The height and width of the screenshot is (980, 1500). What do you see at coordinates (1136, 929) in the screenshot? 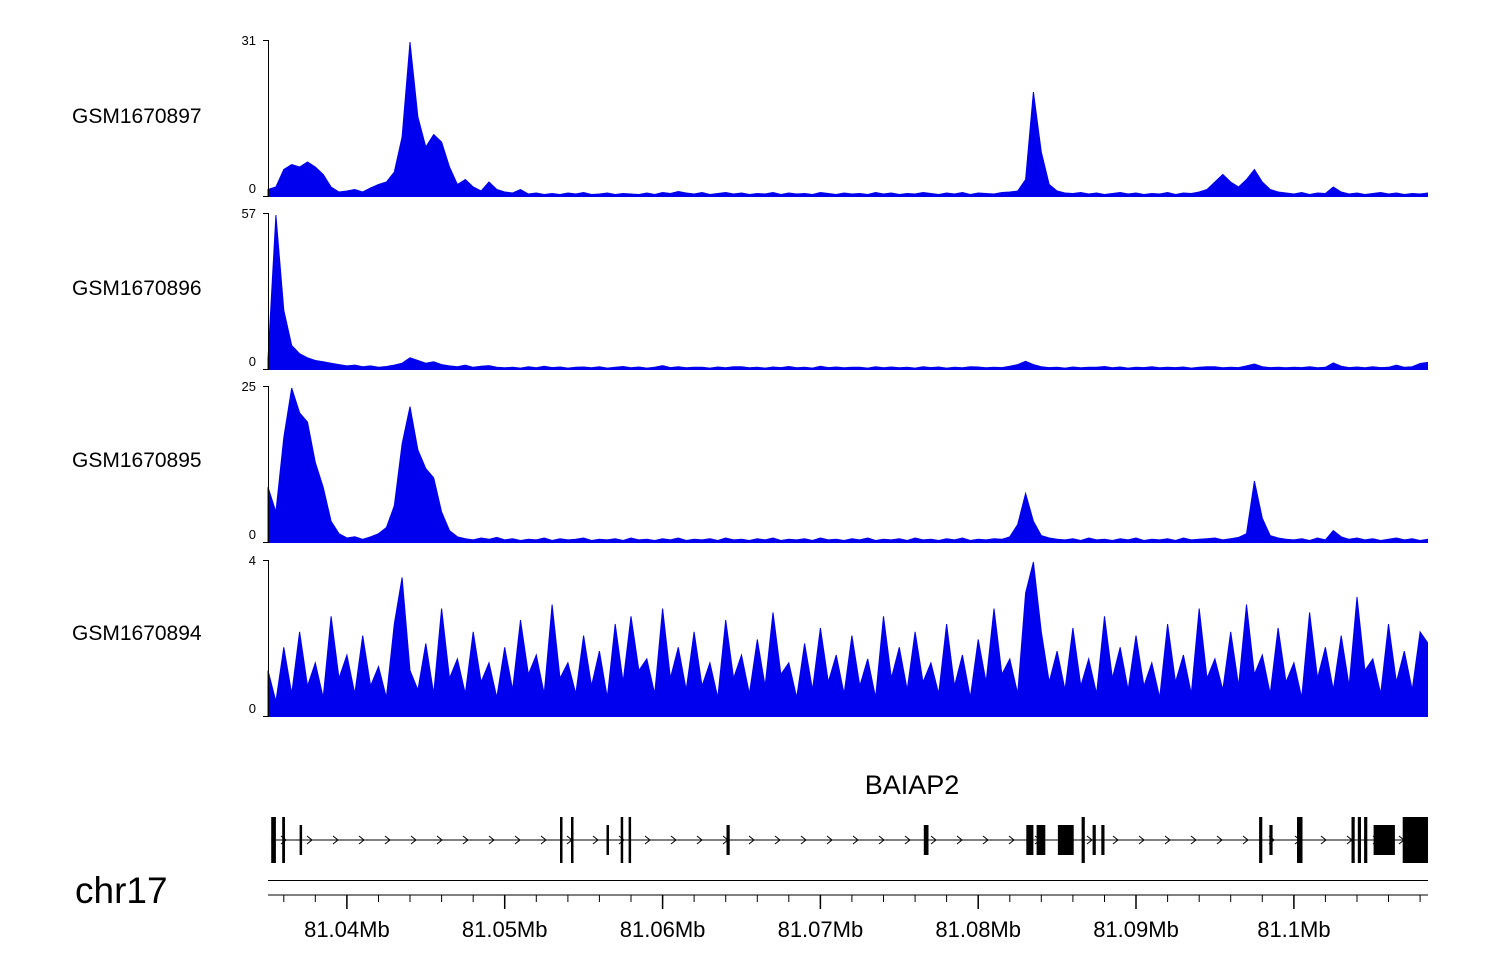
I see `axis-tick-label: 81.09Mb` at bounding box center [1136, 929].